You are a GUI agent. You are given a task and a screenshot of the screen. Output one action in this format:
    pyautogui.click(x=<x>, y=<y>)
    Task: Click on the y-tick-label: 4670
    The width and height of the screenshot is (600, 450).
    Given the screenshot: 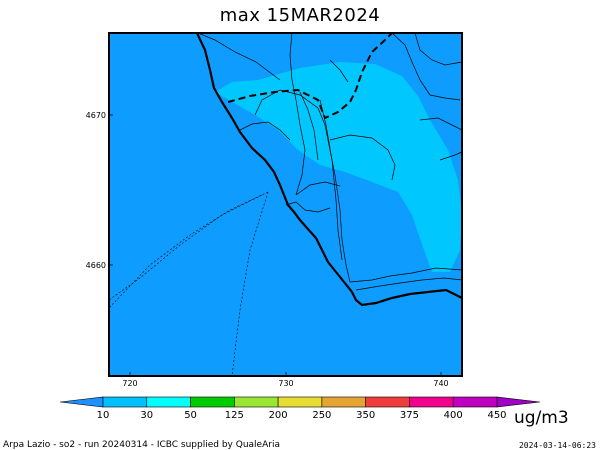 What is the action you would take?
    pyautogui.click(x=96, y=115)
    